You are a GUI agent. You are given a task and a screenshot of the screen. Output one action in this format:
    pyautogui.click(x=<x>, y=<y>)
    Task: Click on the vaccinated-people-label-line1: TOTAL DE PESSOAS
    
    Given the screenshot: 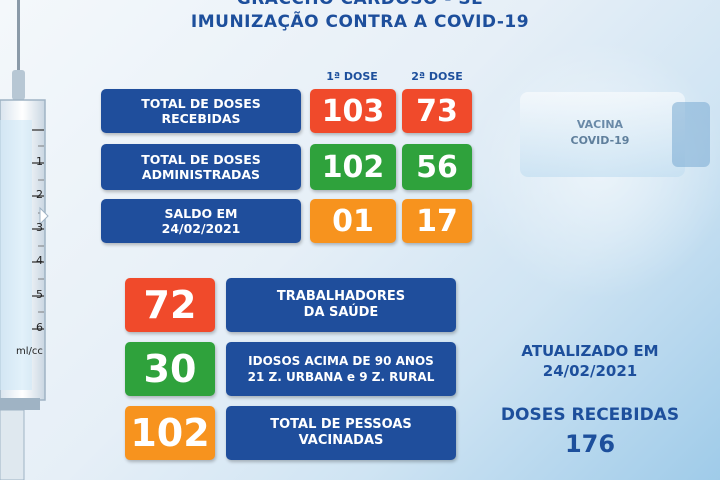 What is the action you would take?
    pyautogui.click(x=341, y=424)
    